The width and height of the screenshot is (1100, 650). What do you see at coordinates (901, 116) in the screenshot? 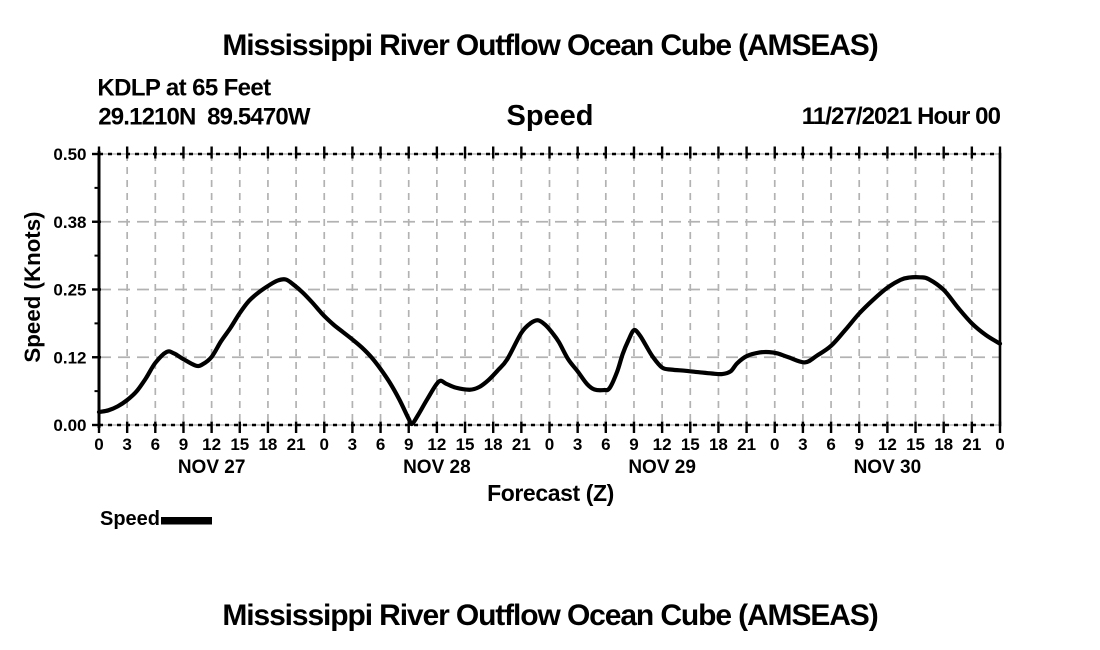
I see `svg-text: 11/27/2021 Hour 00` at bounding box center [901, 116].